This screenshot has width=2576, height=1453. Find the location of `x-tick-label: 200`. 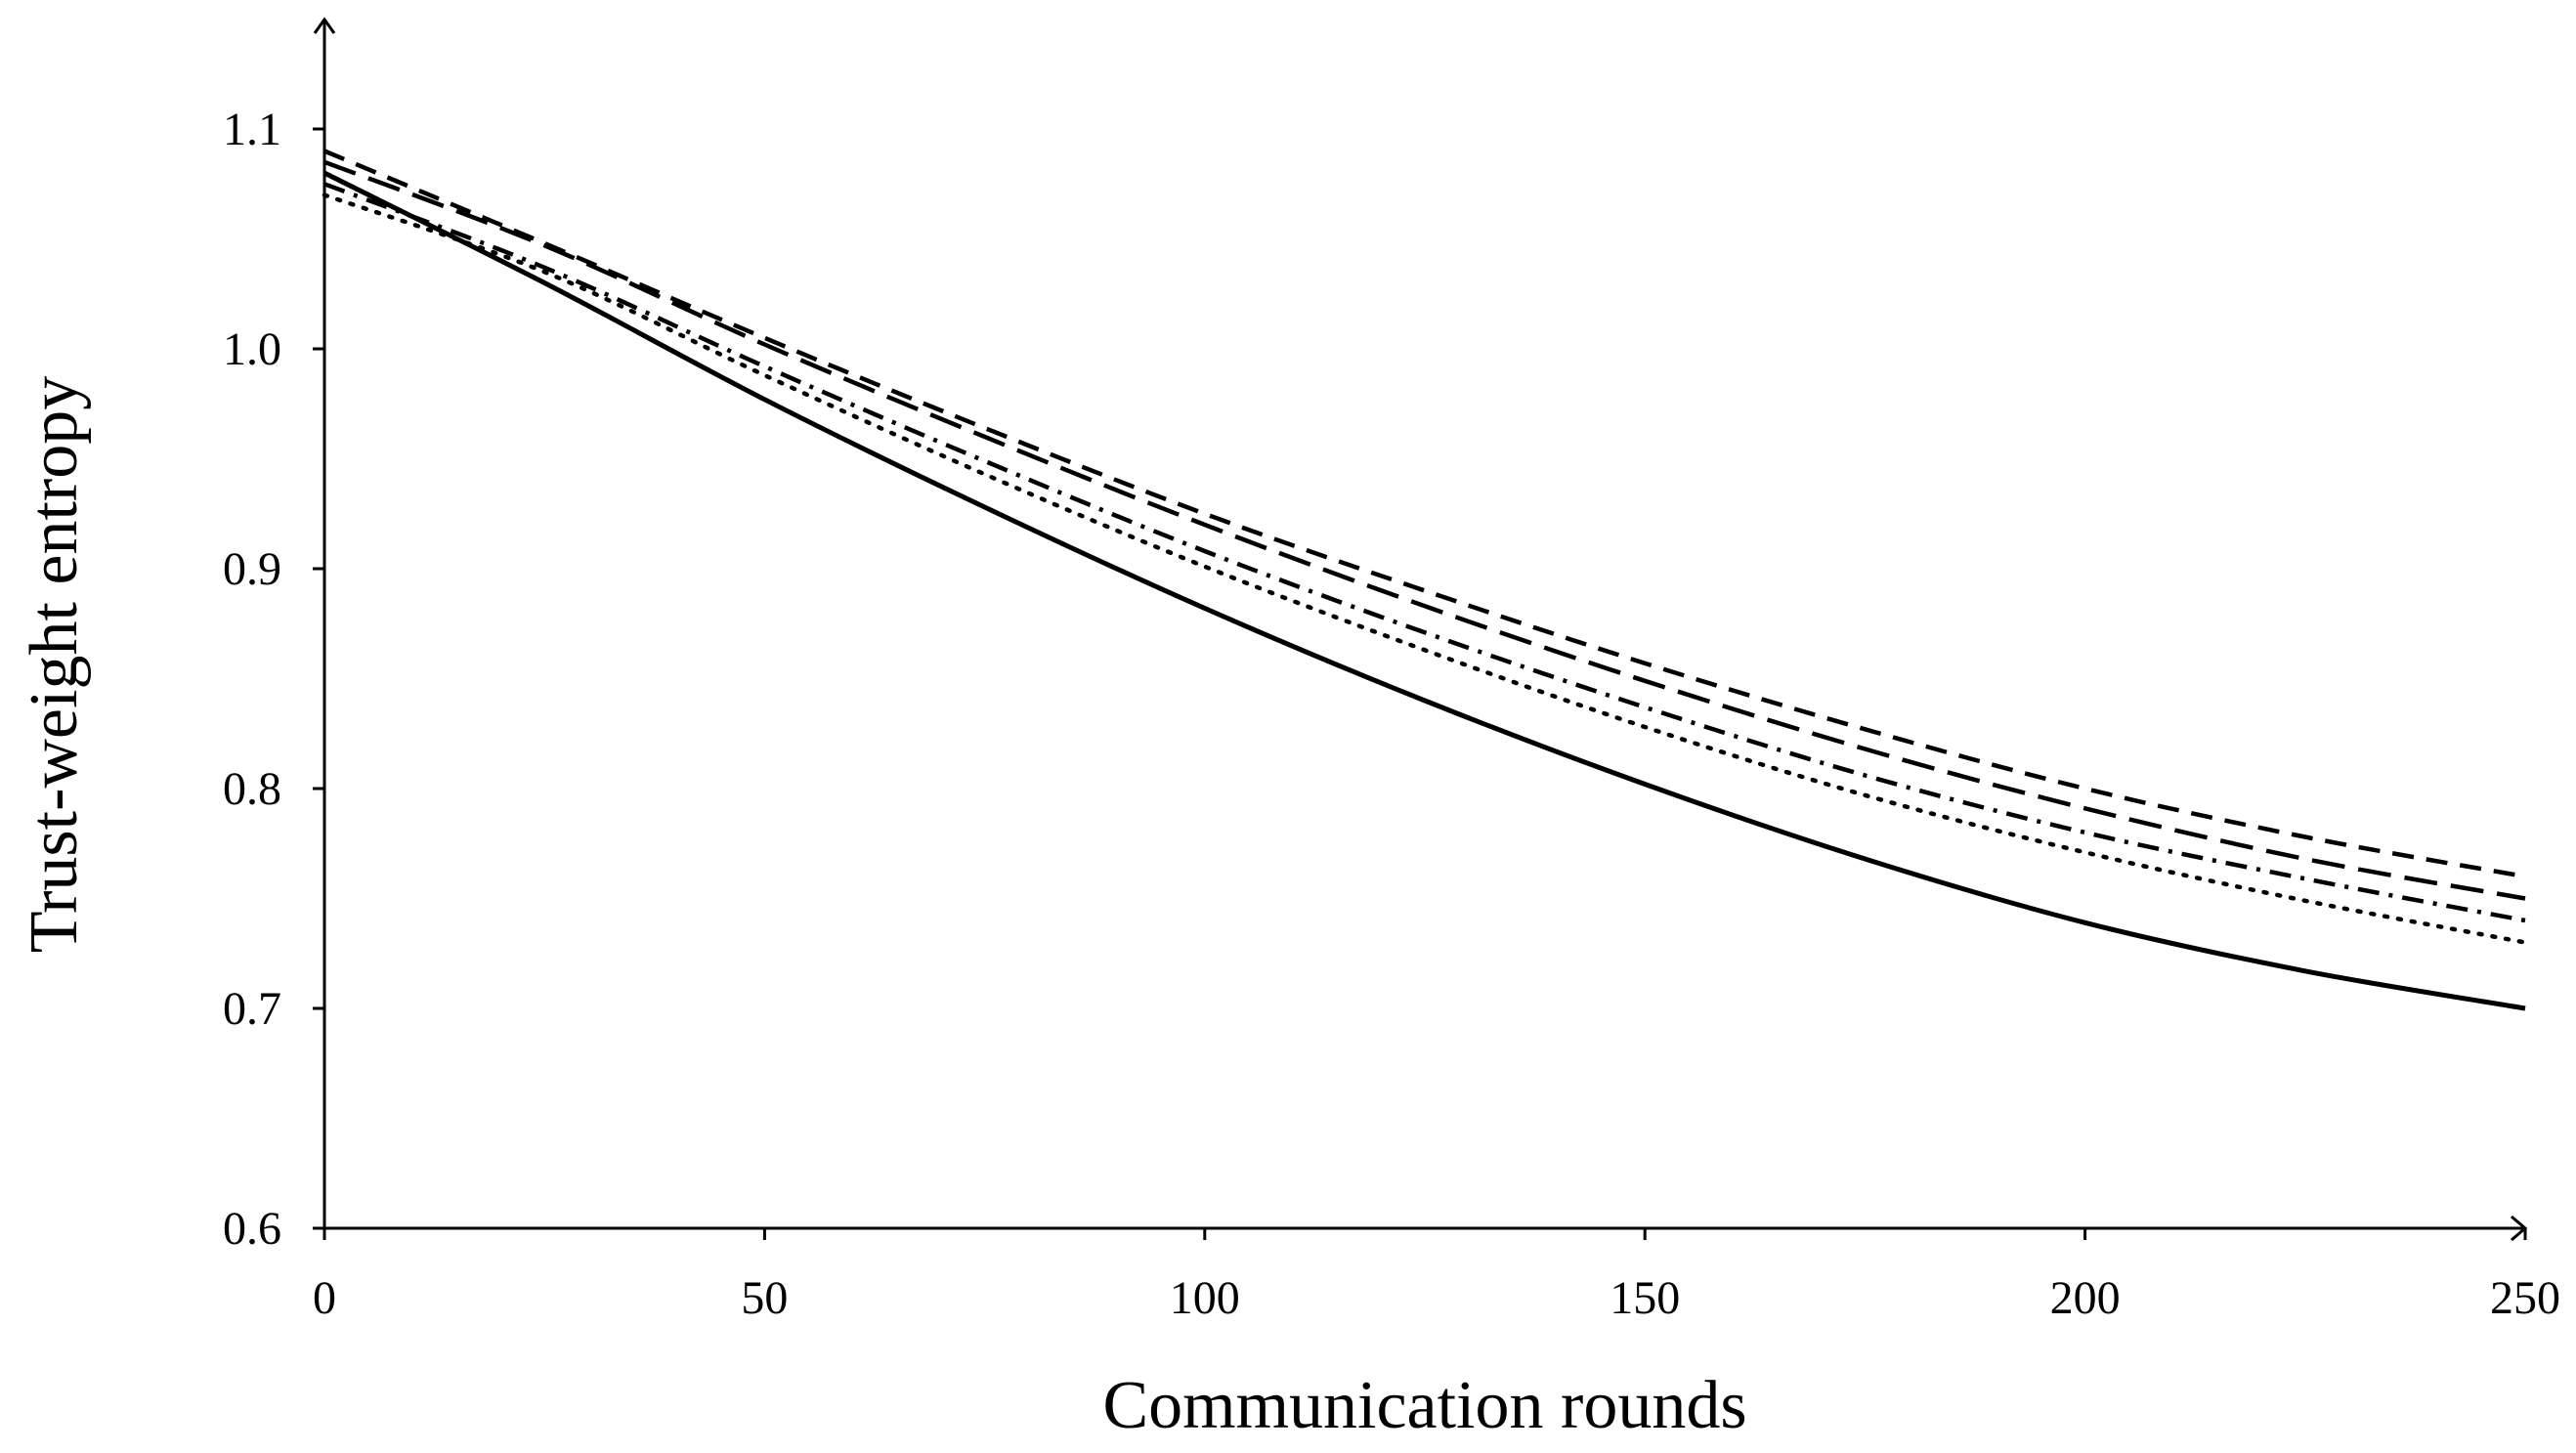

x-tick-label: 200 is located at coordinates (2086, 1298).